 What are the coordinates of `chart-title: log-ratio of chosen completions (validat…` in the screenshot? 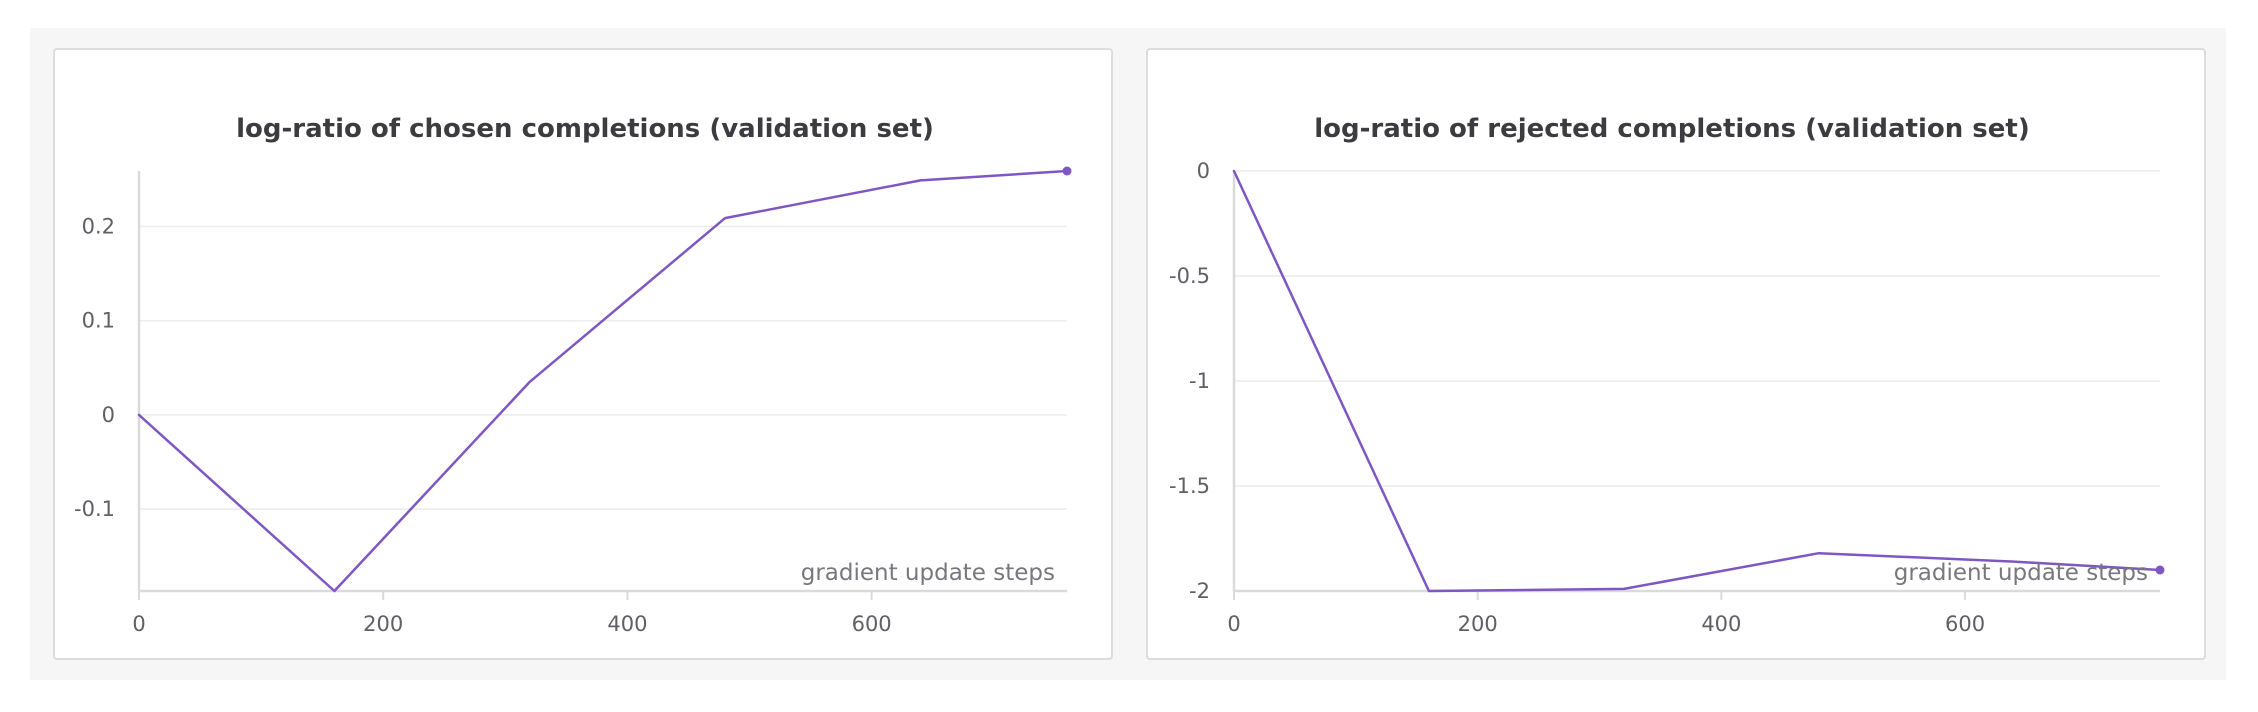 It's located at (585, 129).